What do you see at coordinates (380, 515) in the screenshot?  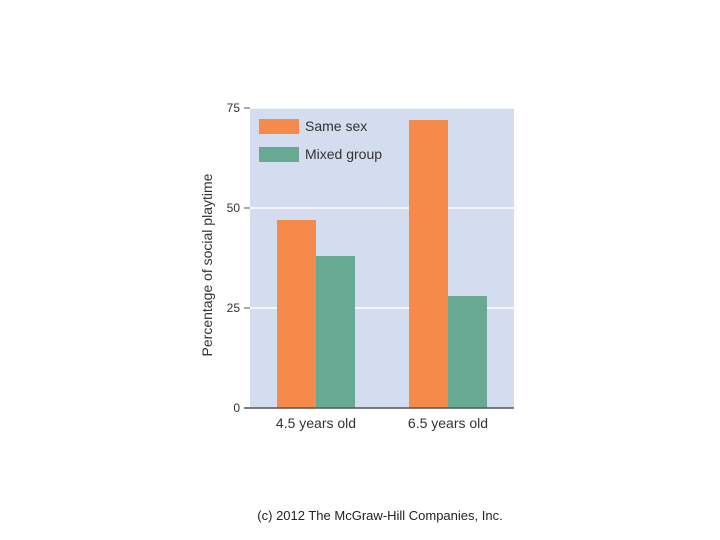 I see `copyright-notice: (c) 2012 The McGraw-Hill Companies, Inc.` at bounding box center [380, 515].